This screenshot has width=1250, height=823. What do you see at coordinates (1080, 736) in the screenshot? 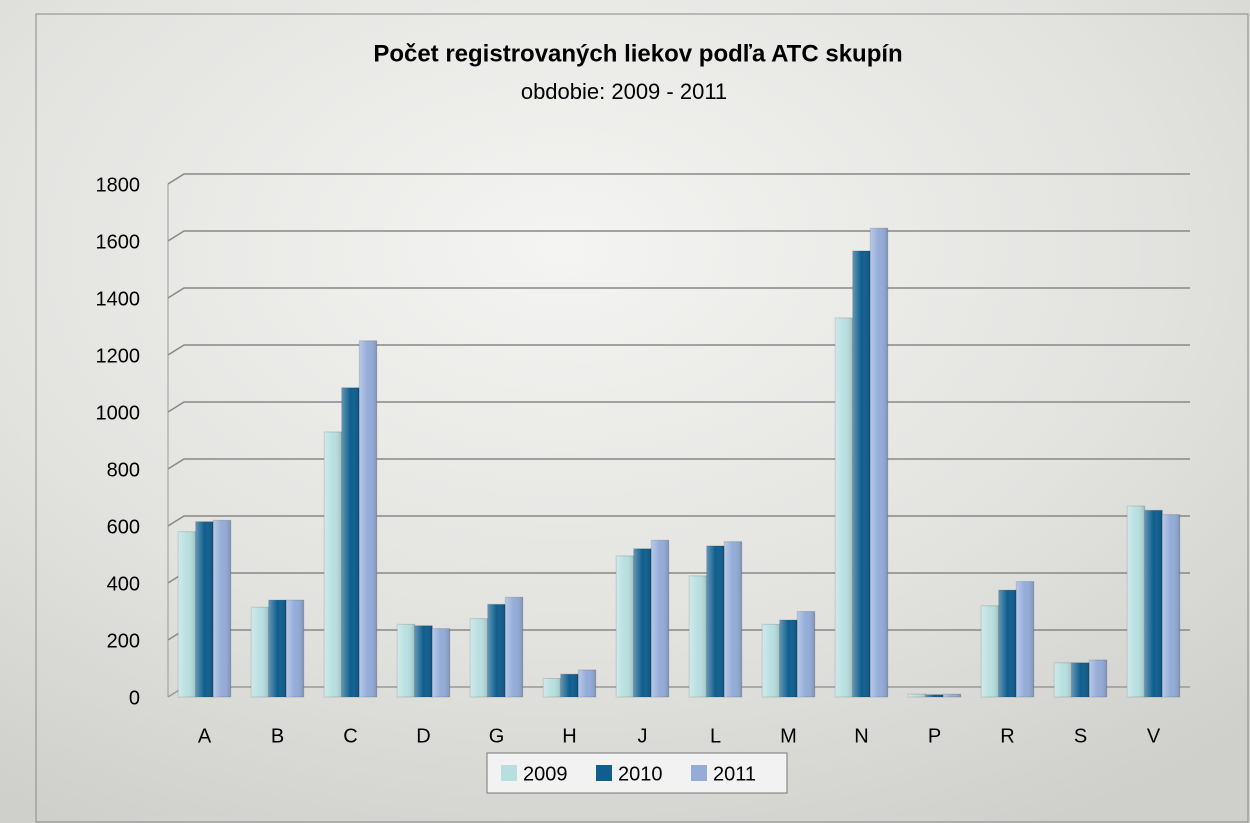
I see `x-tick-label: S` at bounding box center [1080, 736].